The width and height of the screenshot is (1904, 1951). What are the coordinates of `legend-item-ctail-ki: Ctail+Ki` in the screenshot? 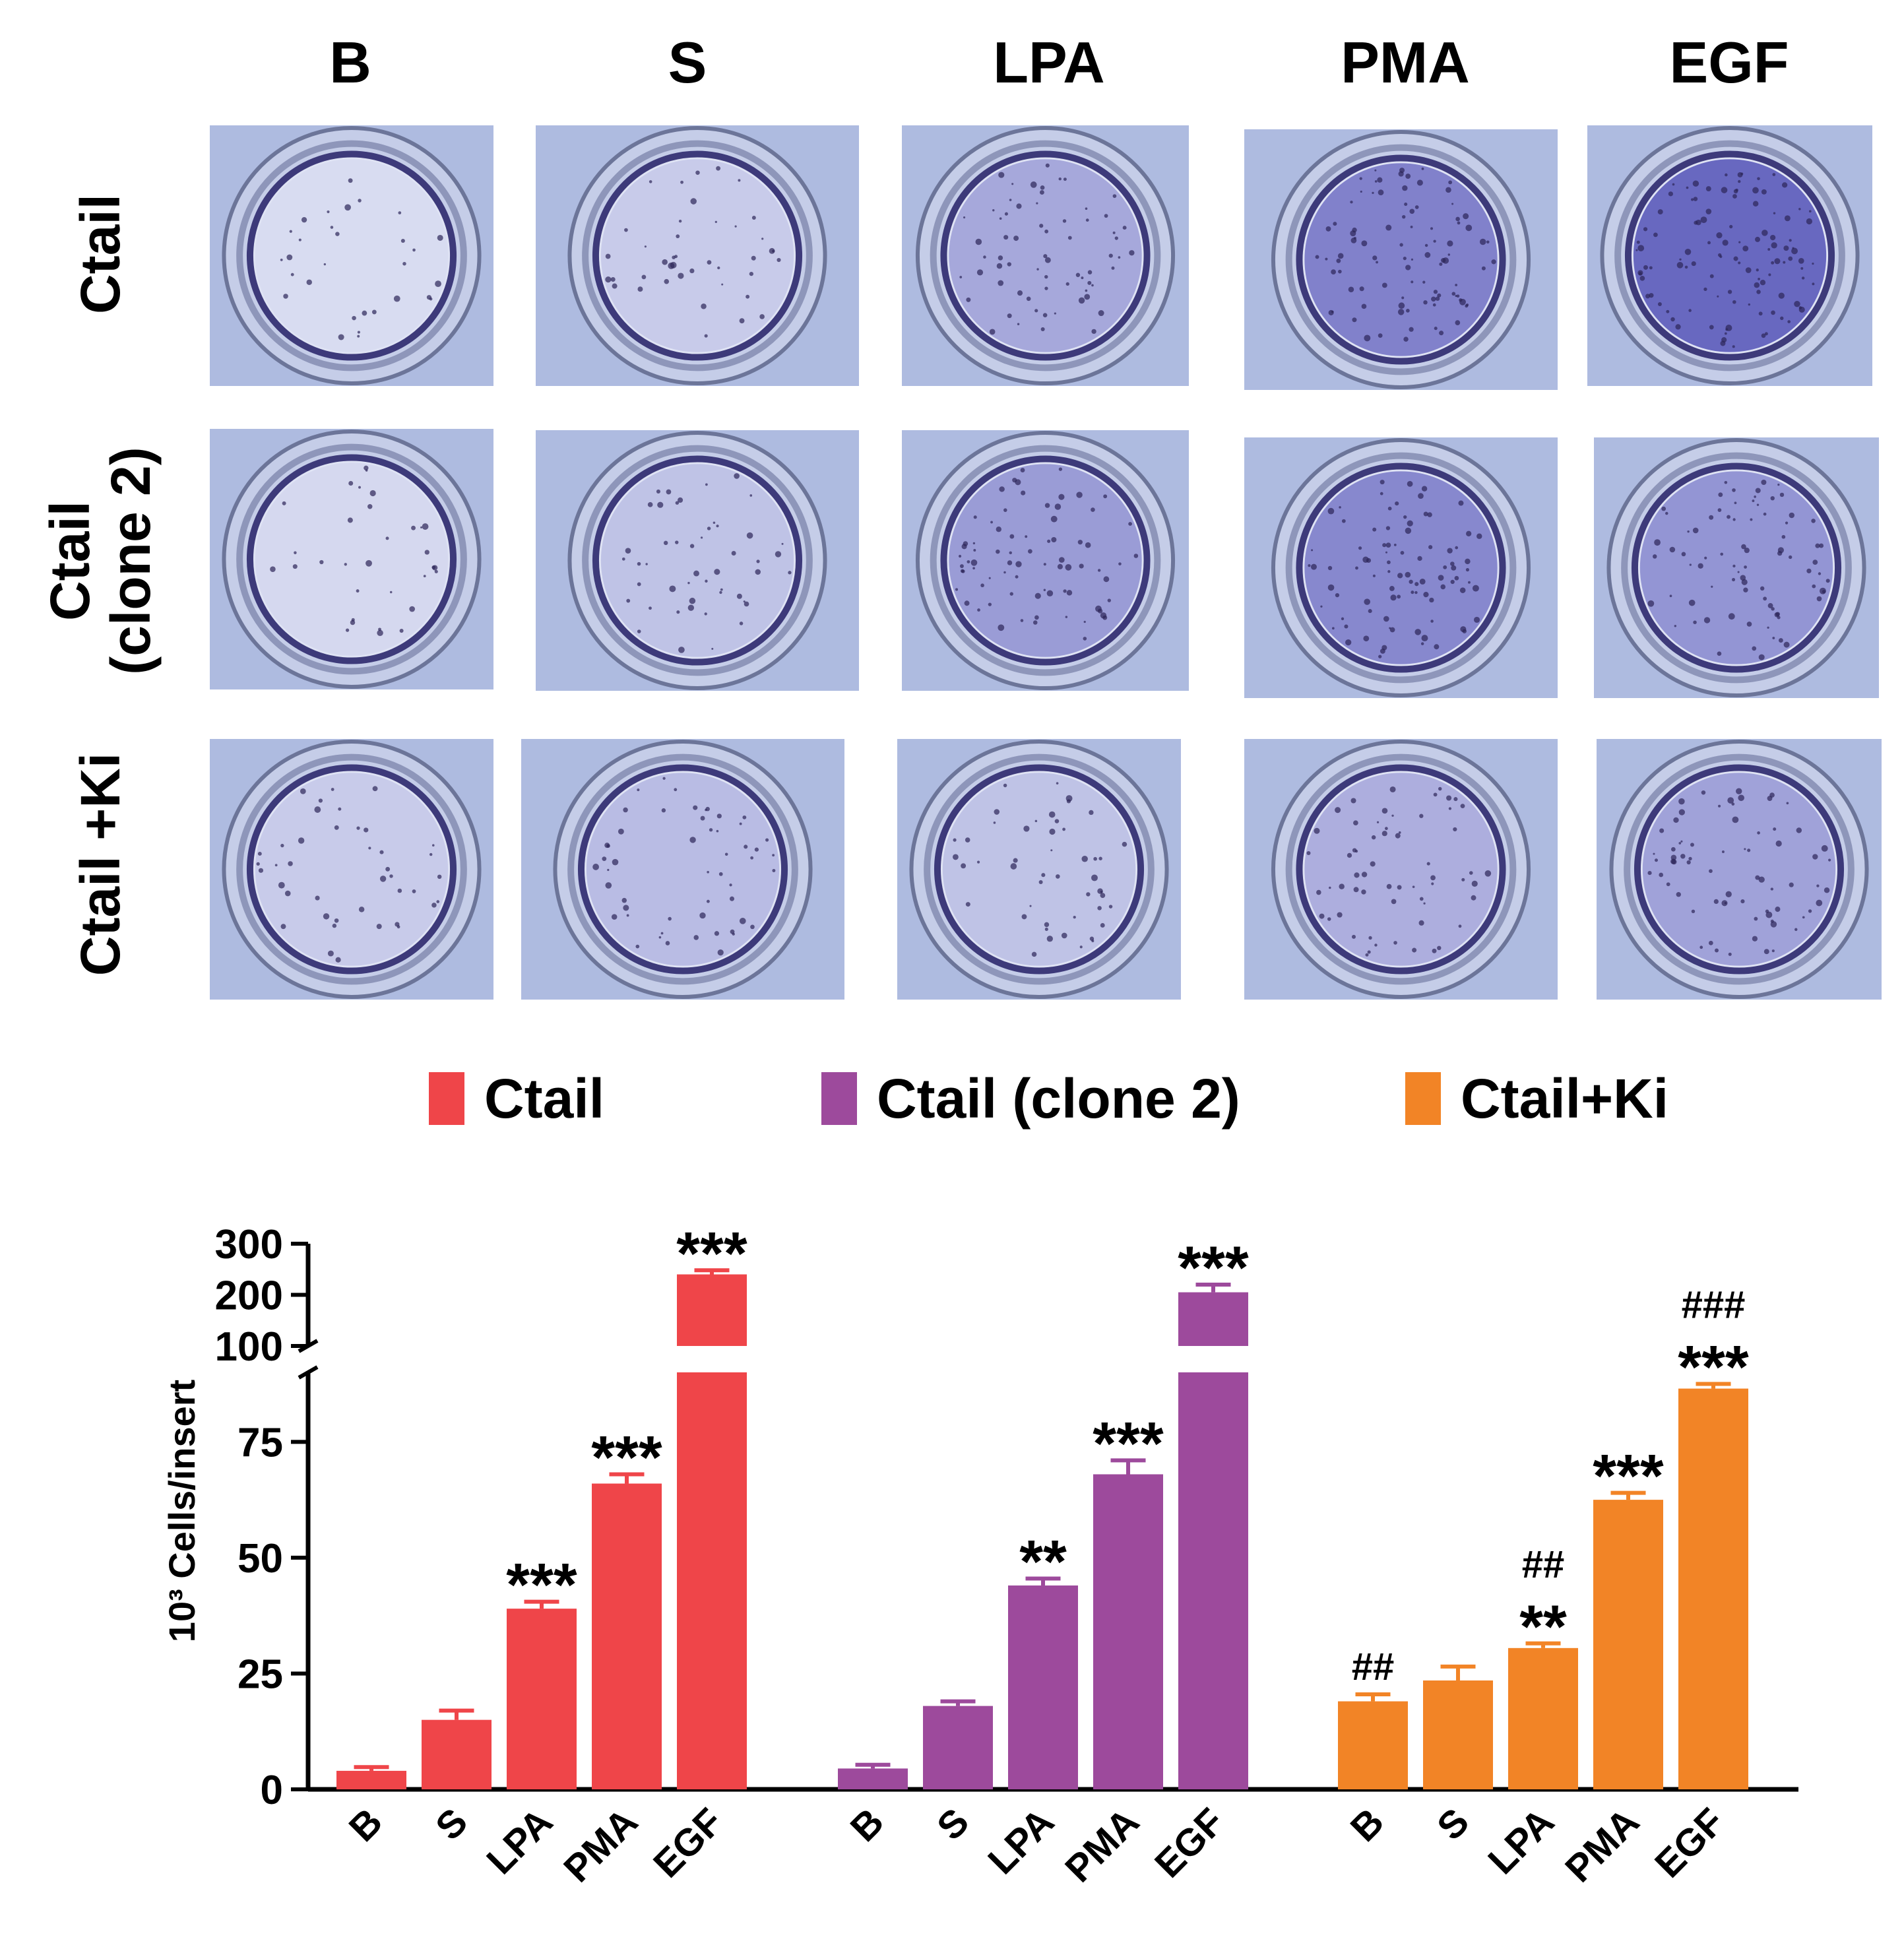 It's located at (1536, 1098).